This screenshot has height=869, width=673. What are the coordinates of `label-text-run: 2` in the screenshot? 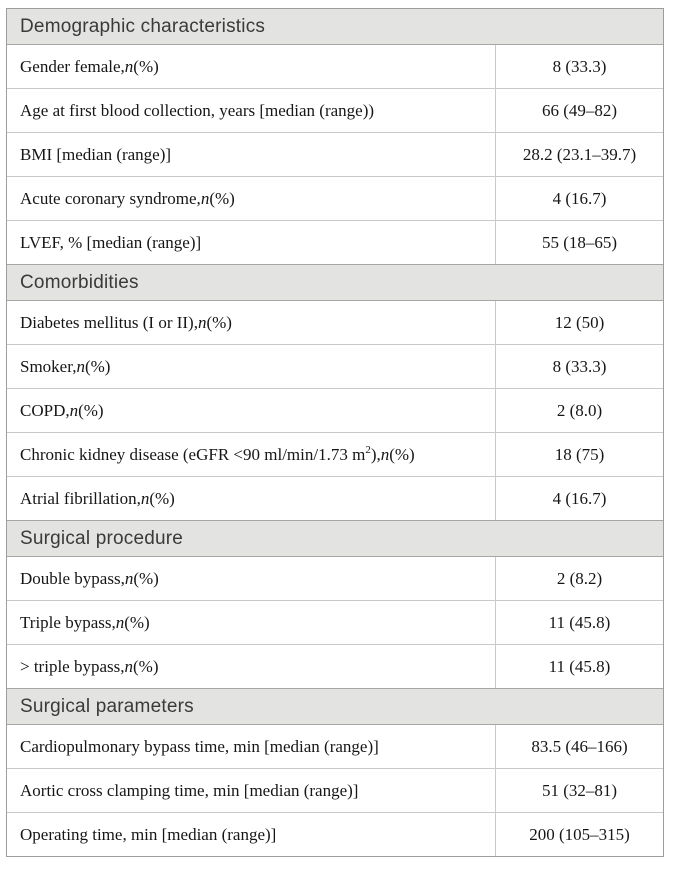 It's located at (368, 449).